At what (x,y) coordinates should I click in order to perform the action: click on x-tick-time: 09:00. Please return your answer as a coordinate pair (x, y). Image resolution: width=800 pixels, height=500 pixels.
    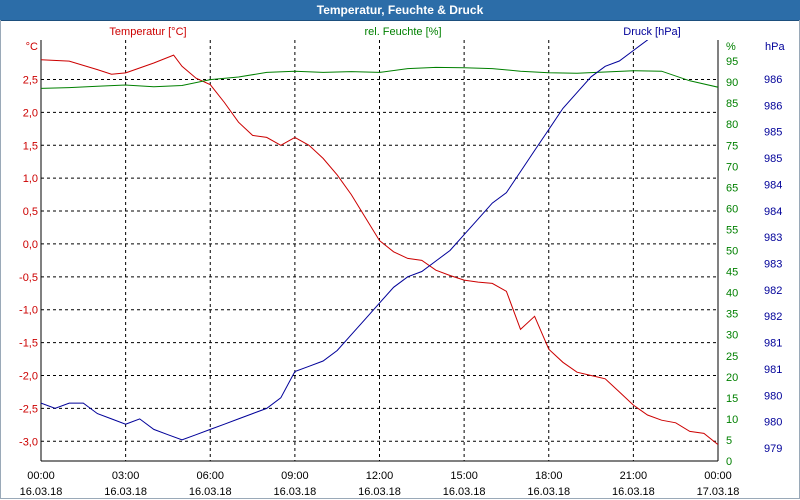
    Looking at the image, I should click on (295, 476).